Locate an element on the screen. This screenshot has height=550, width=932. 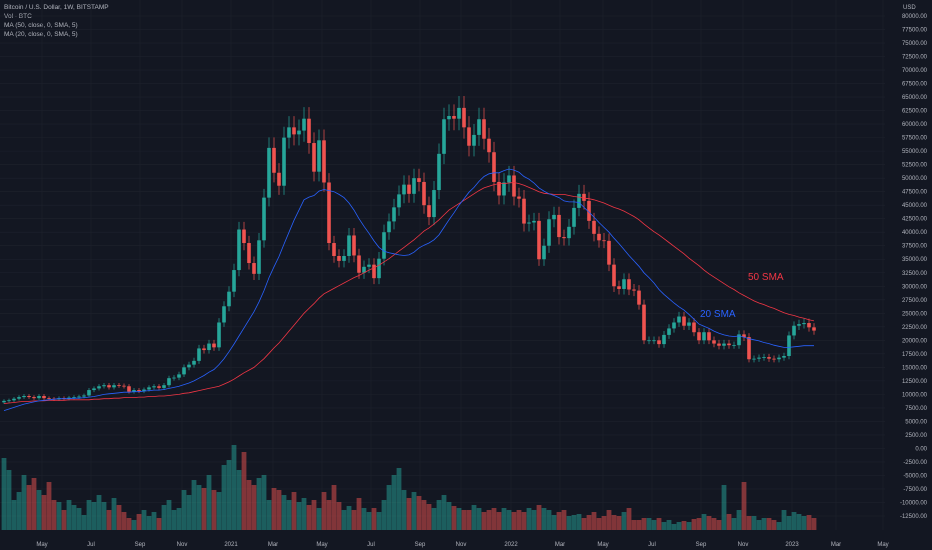
price-tick-label: 27500.00 is located at coordinates (915, 301).